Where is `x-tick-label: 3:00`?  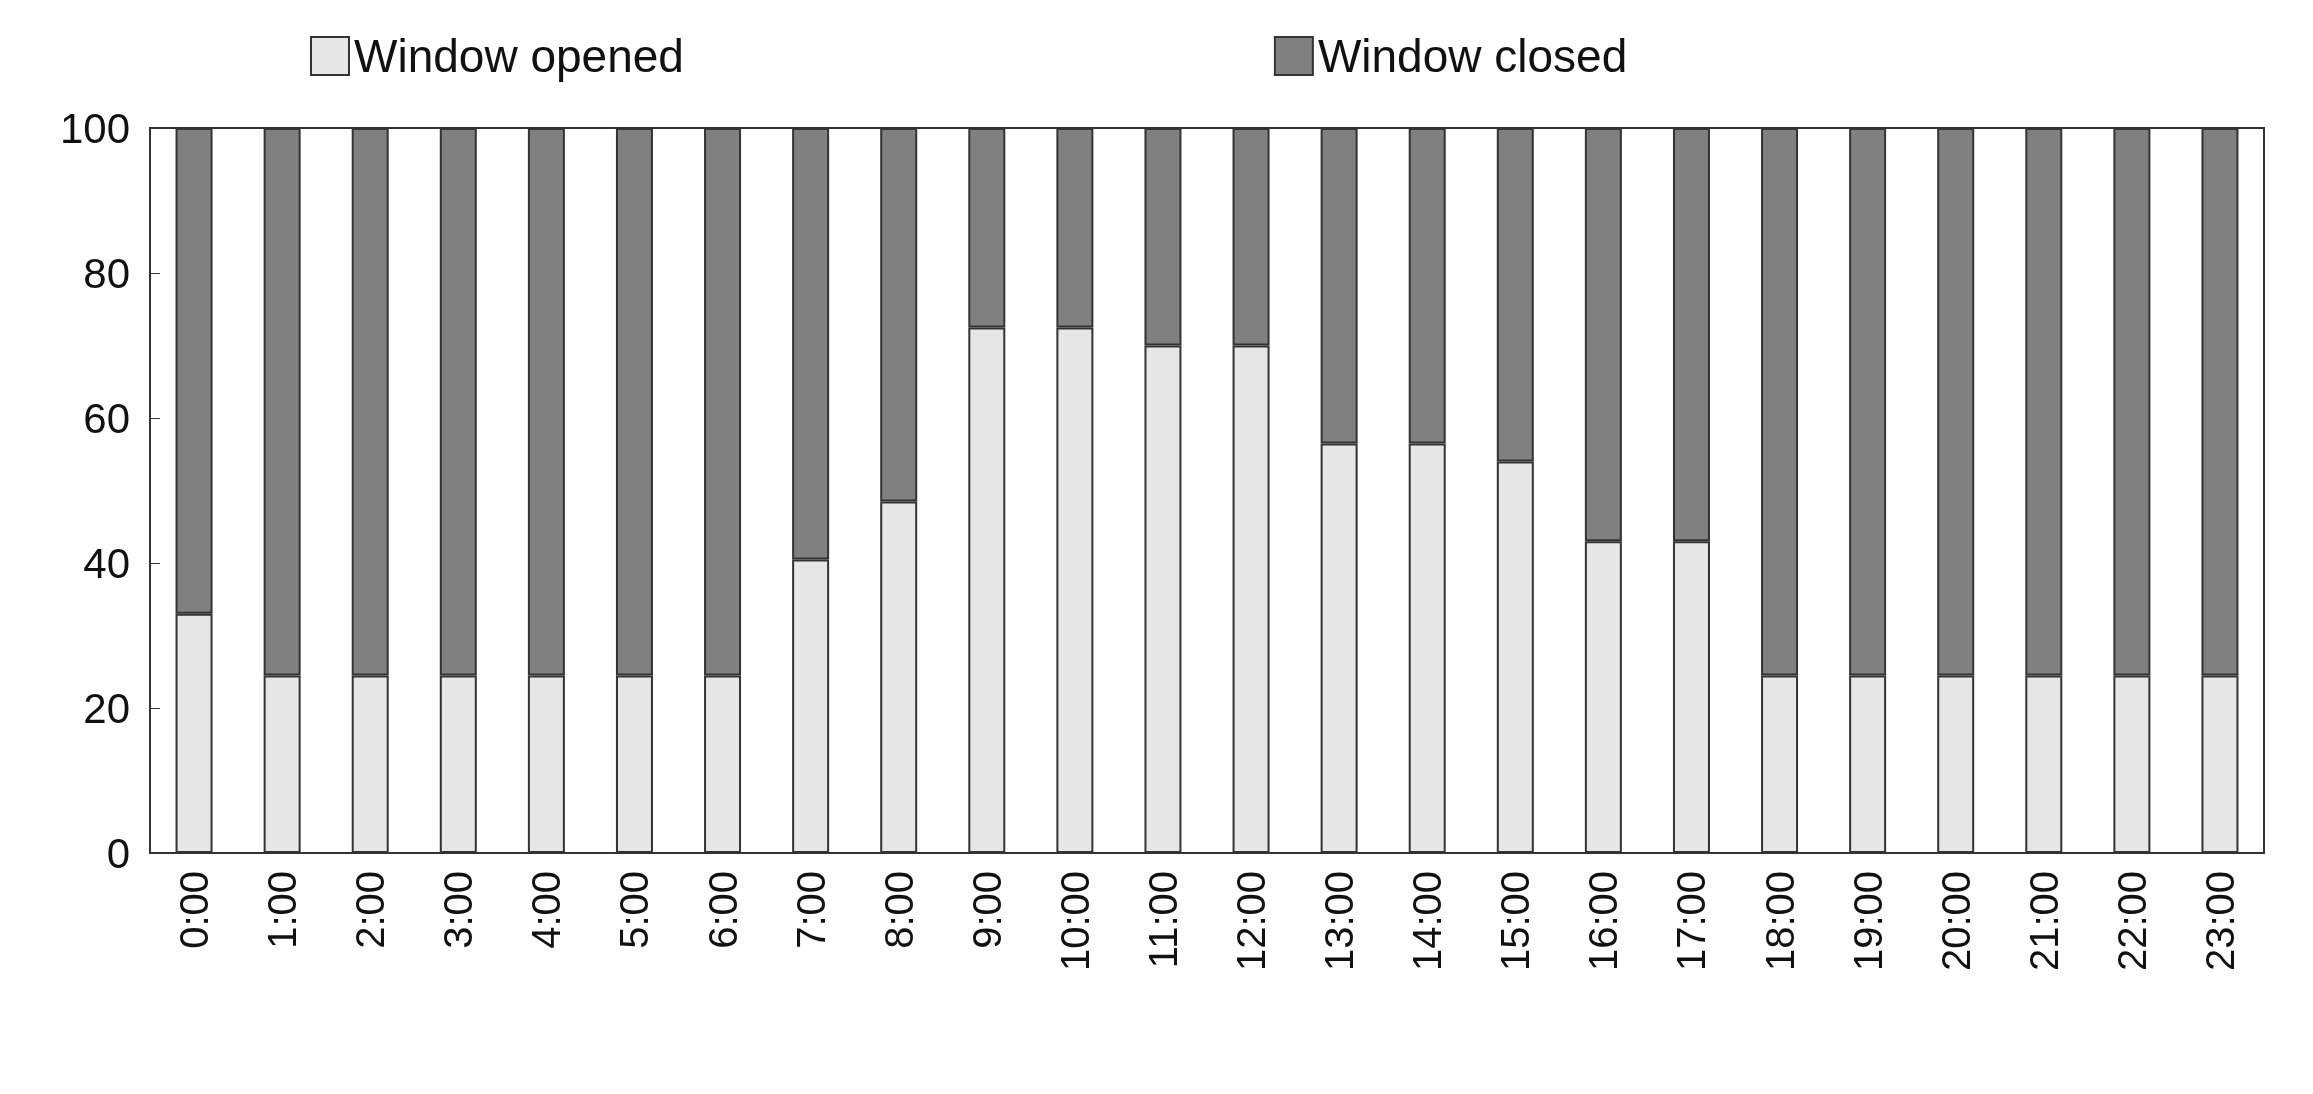
x-tick-label: 3:00 is located at coordinates (458, 910).